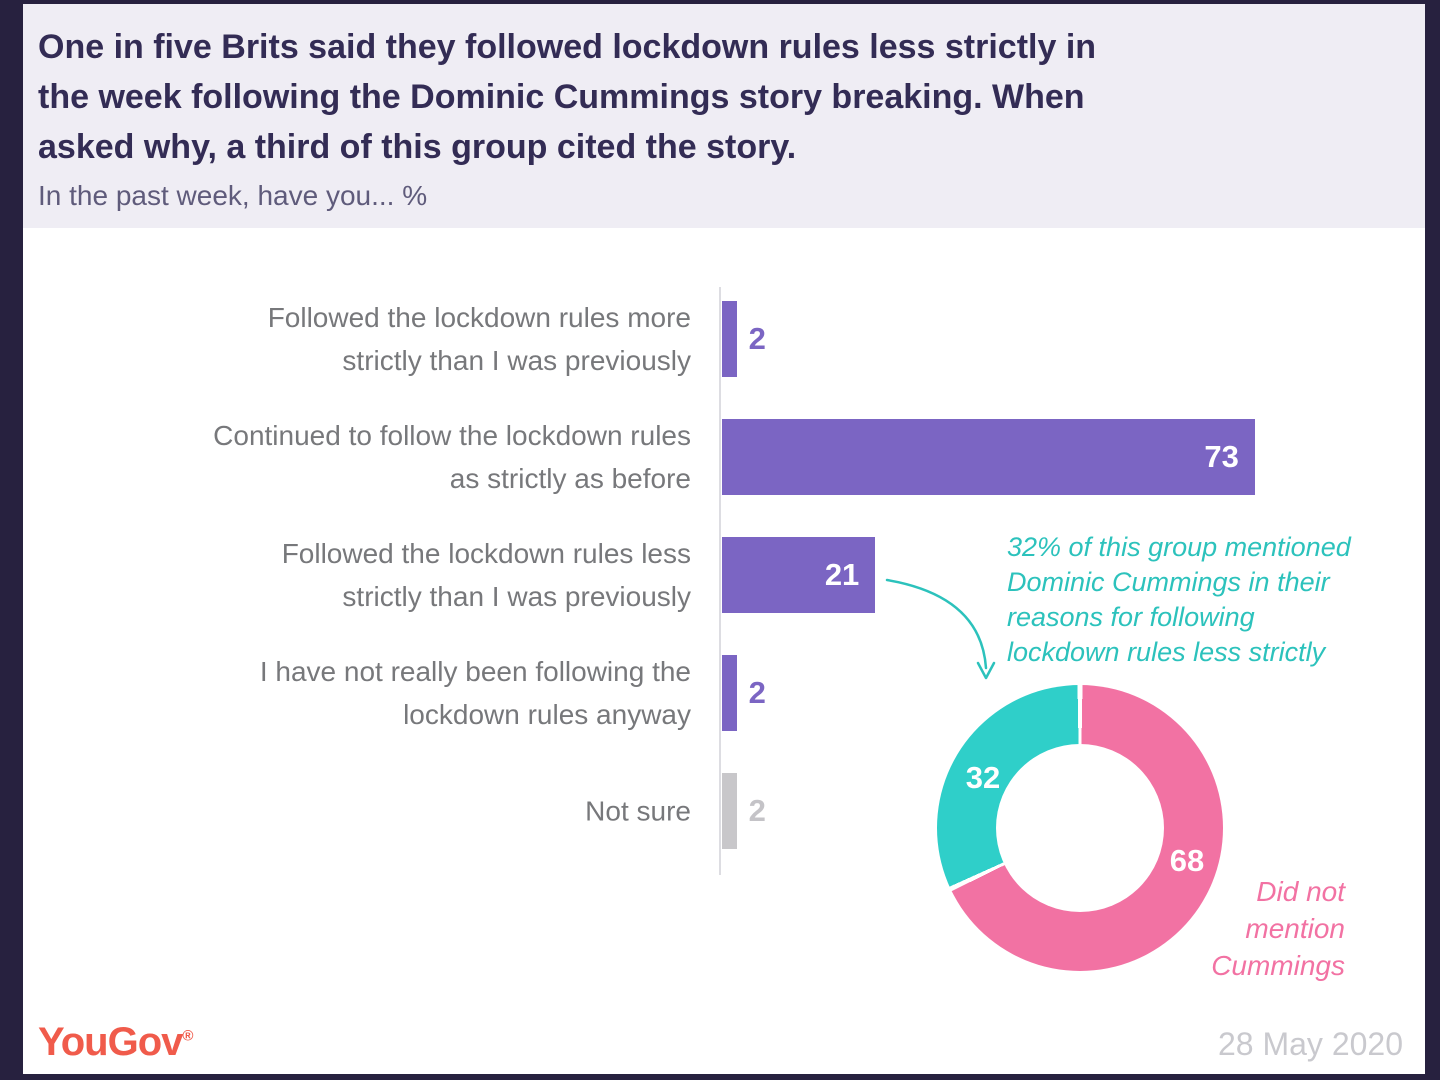  I want to click on bar-track: 21, so click(1073, 575).